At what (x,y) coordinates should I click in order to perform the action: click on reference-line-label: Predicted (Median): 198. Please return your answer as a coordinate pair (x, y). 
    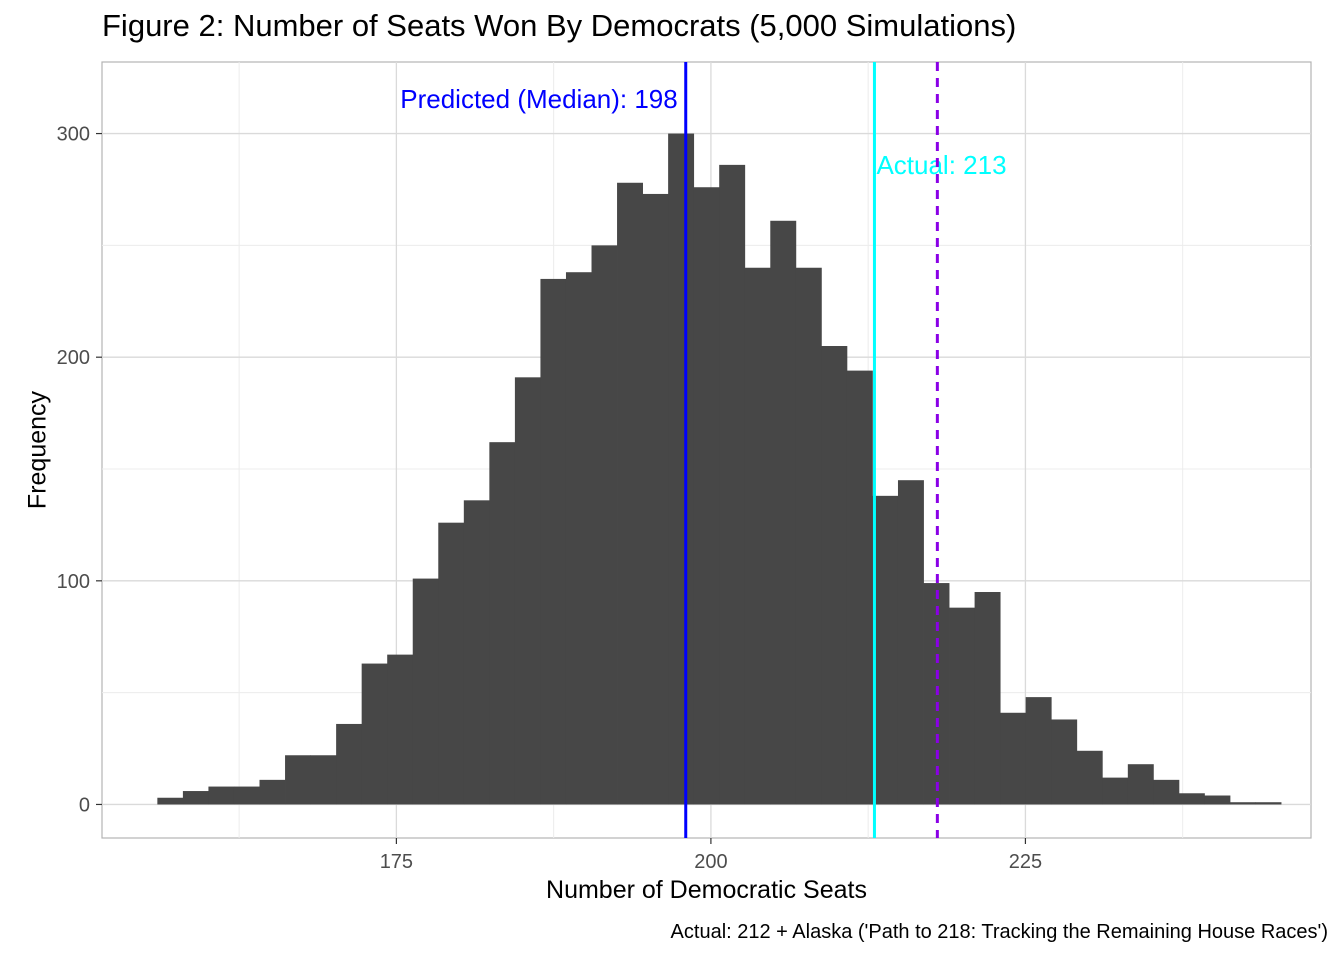
    Looking at the image, I should click on (538, 99).